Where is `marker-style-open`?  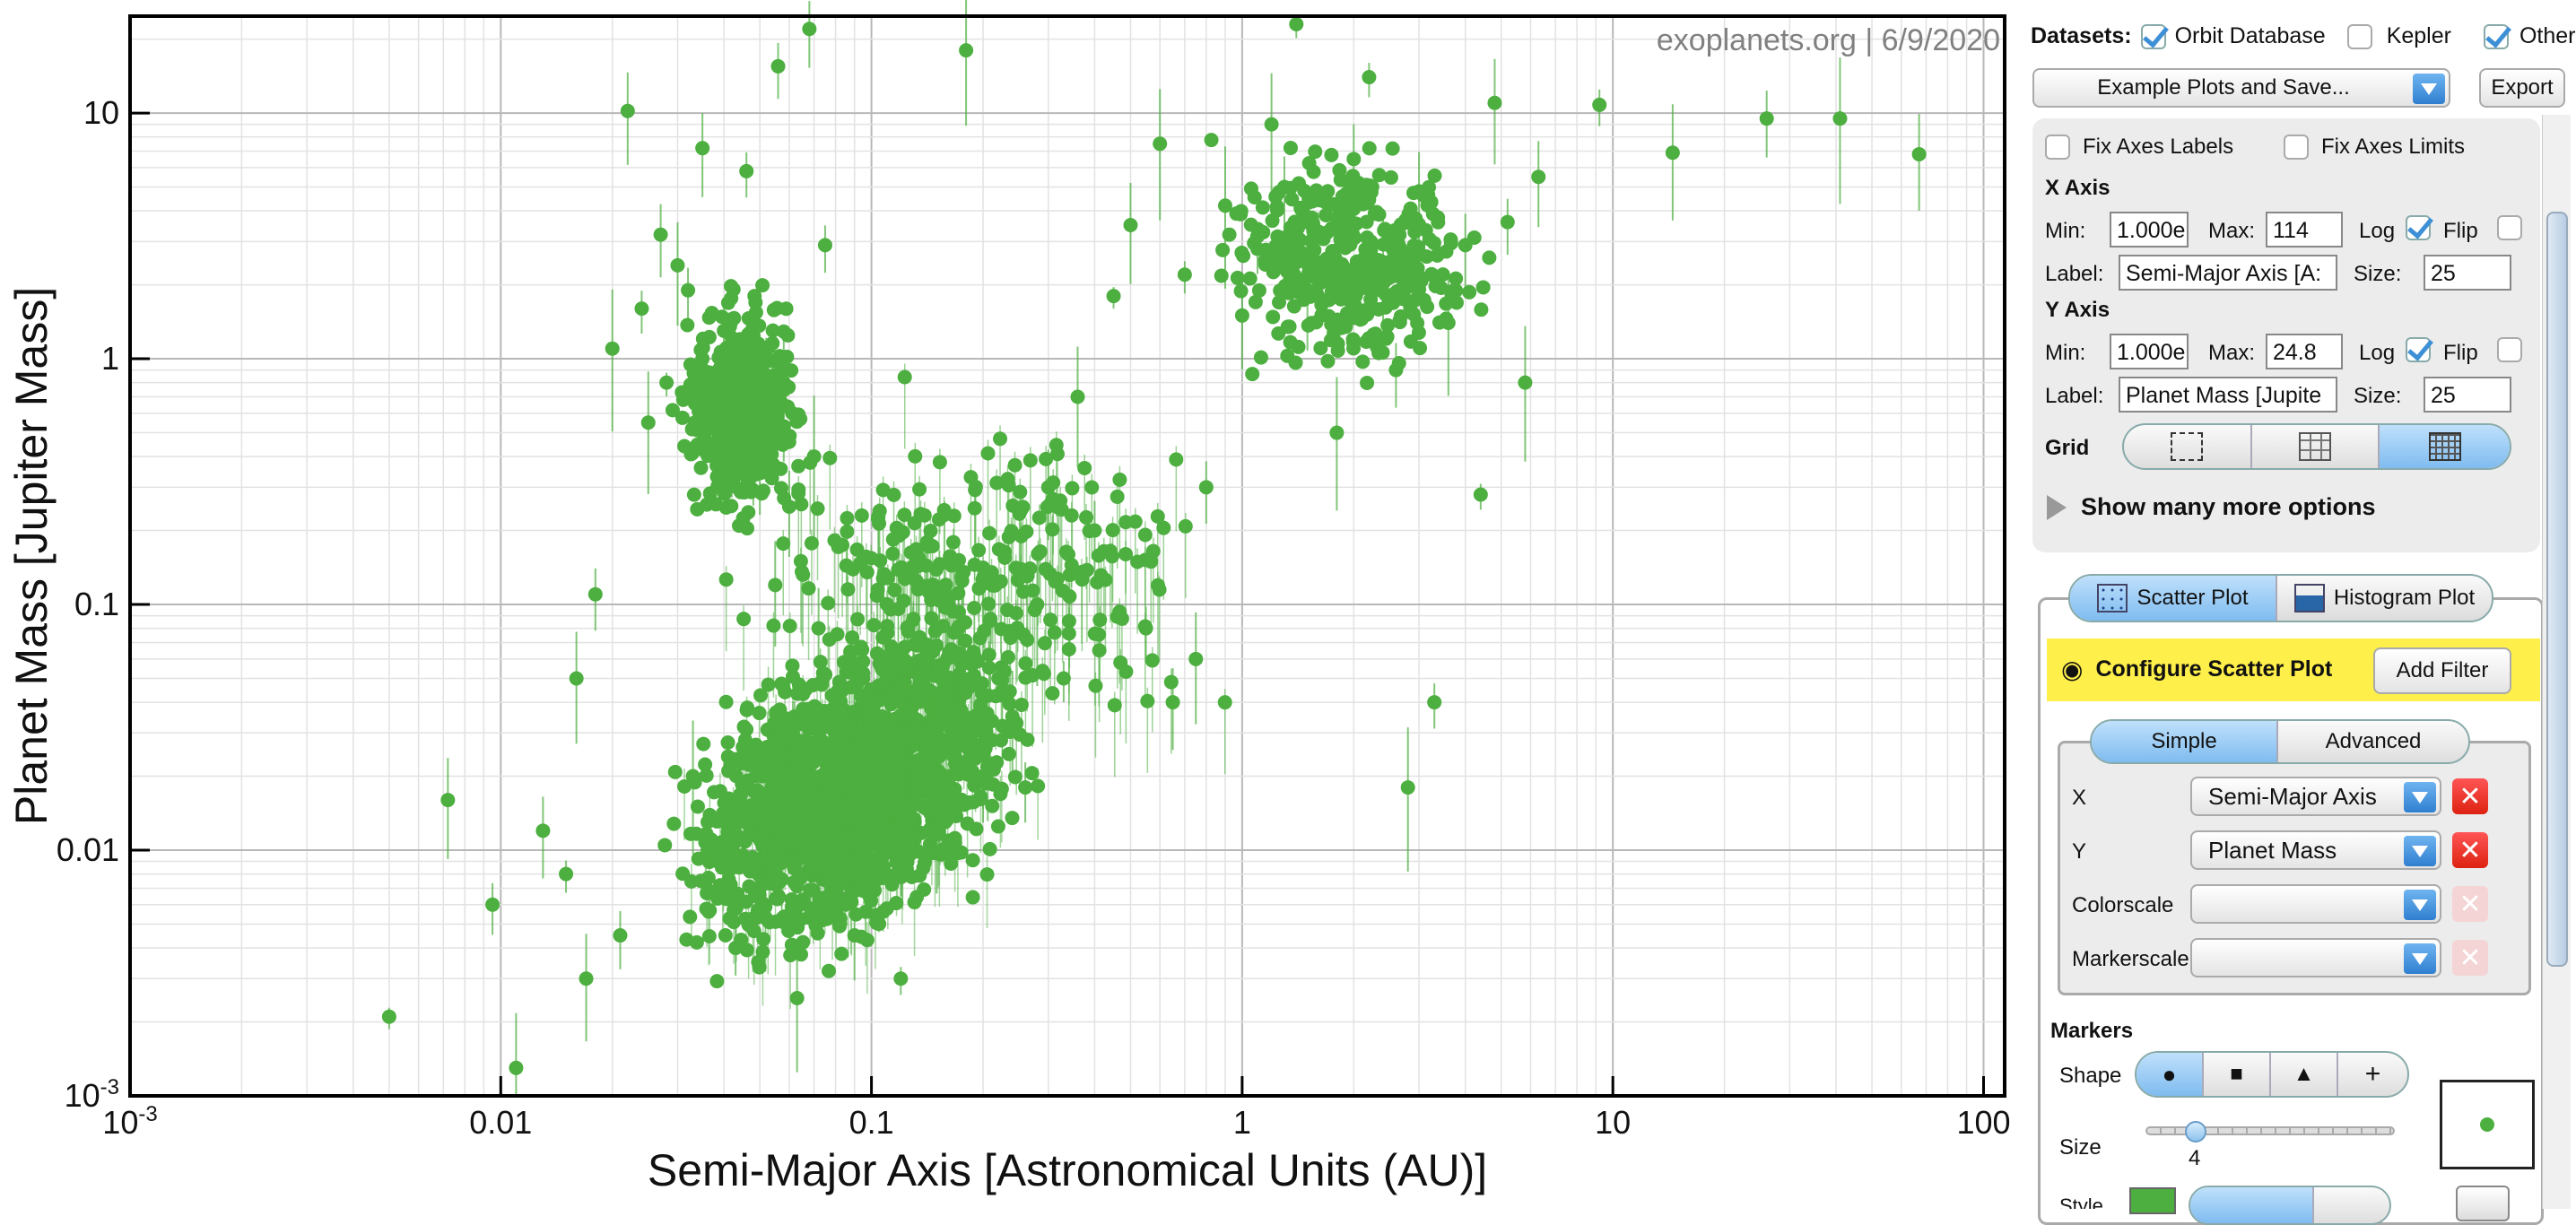
marker-style-open is located at coordinates (2351, 1205).